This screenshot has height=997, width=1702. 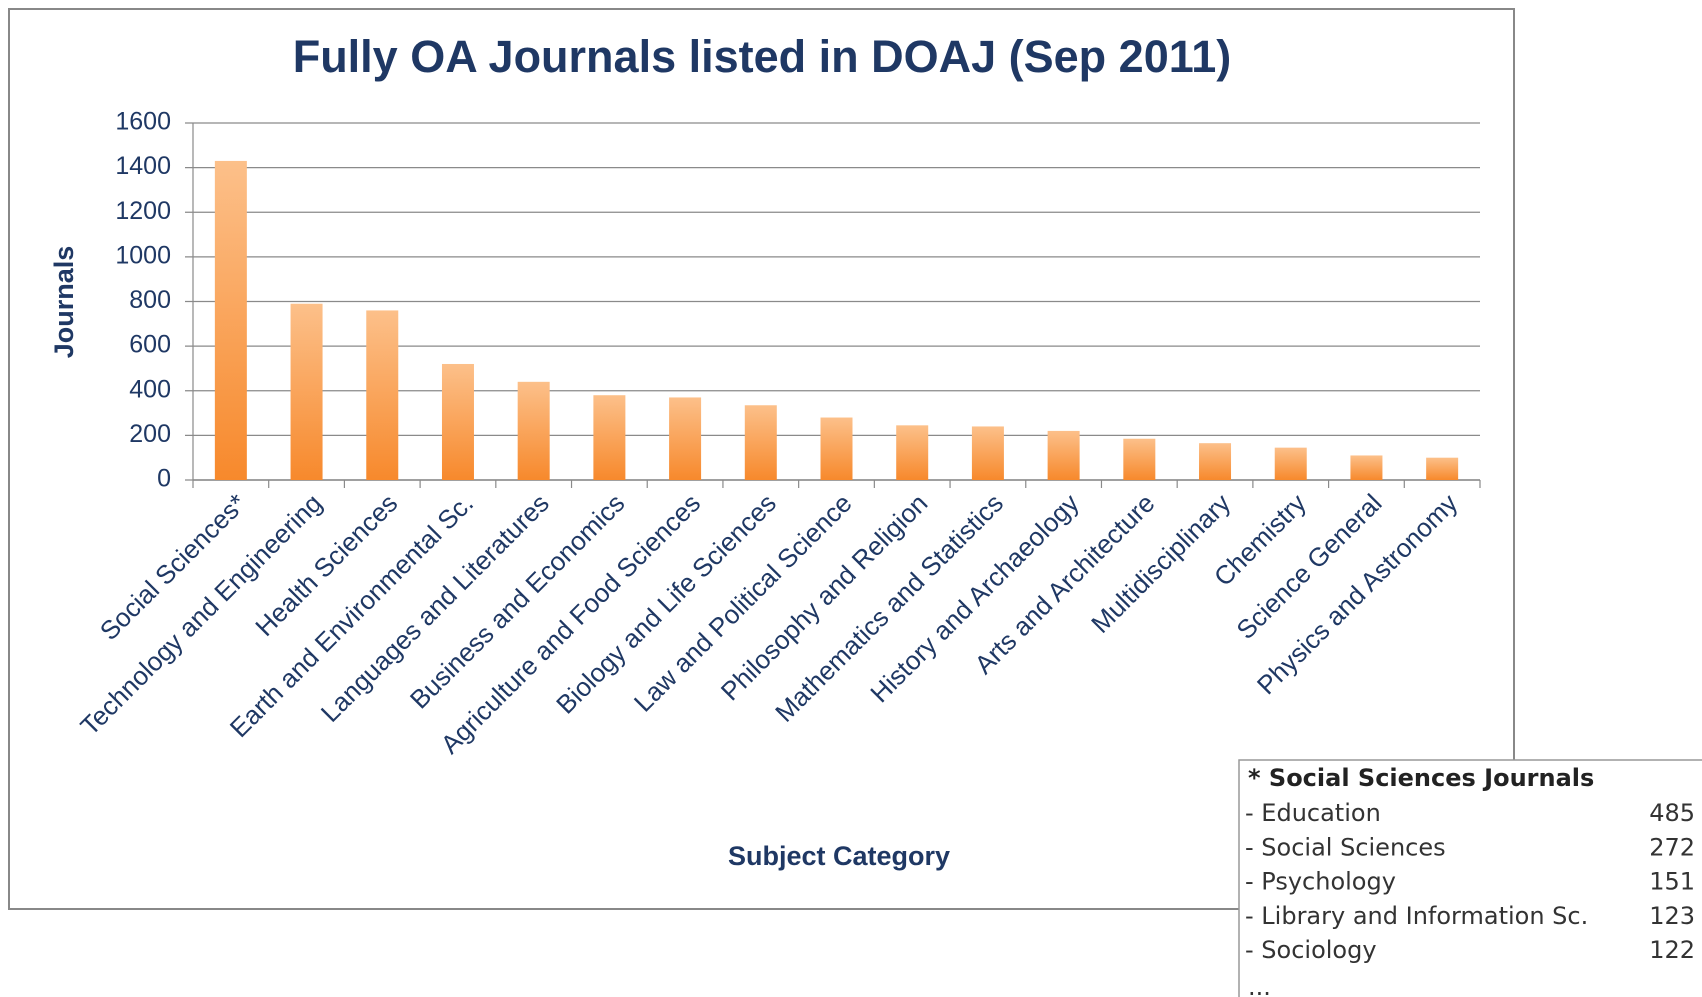 What do you see at coordinates (1672, 847) in the screenshot?
I see `inset-count: 272` at bounding box center [1672, 847].